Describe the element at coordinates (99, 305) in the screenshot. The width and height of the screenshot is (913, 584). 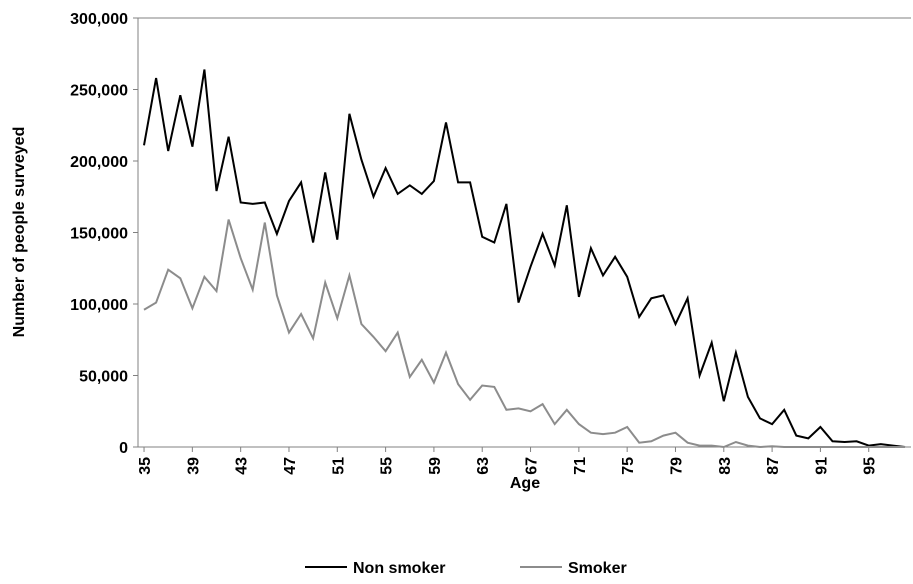
I see `y-tick-label: 100,000` at that location.